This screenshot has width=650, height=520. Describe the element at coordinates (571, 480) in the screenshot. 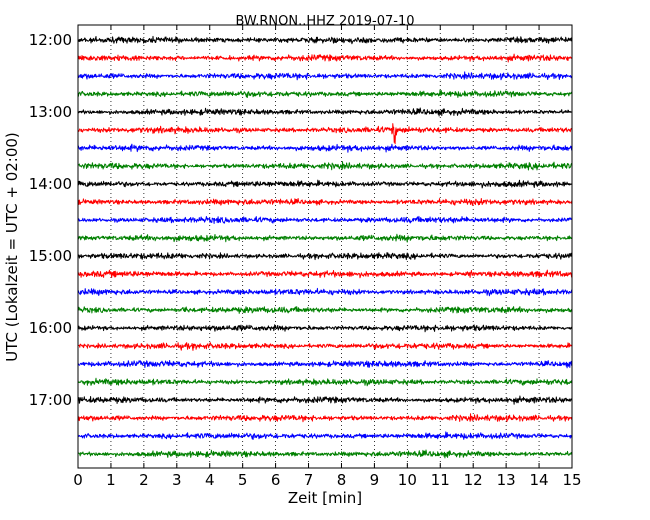

I see `x-tick-label: 15` at that location.